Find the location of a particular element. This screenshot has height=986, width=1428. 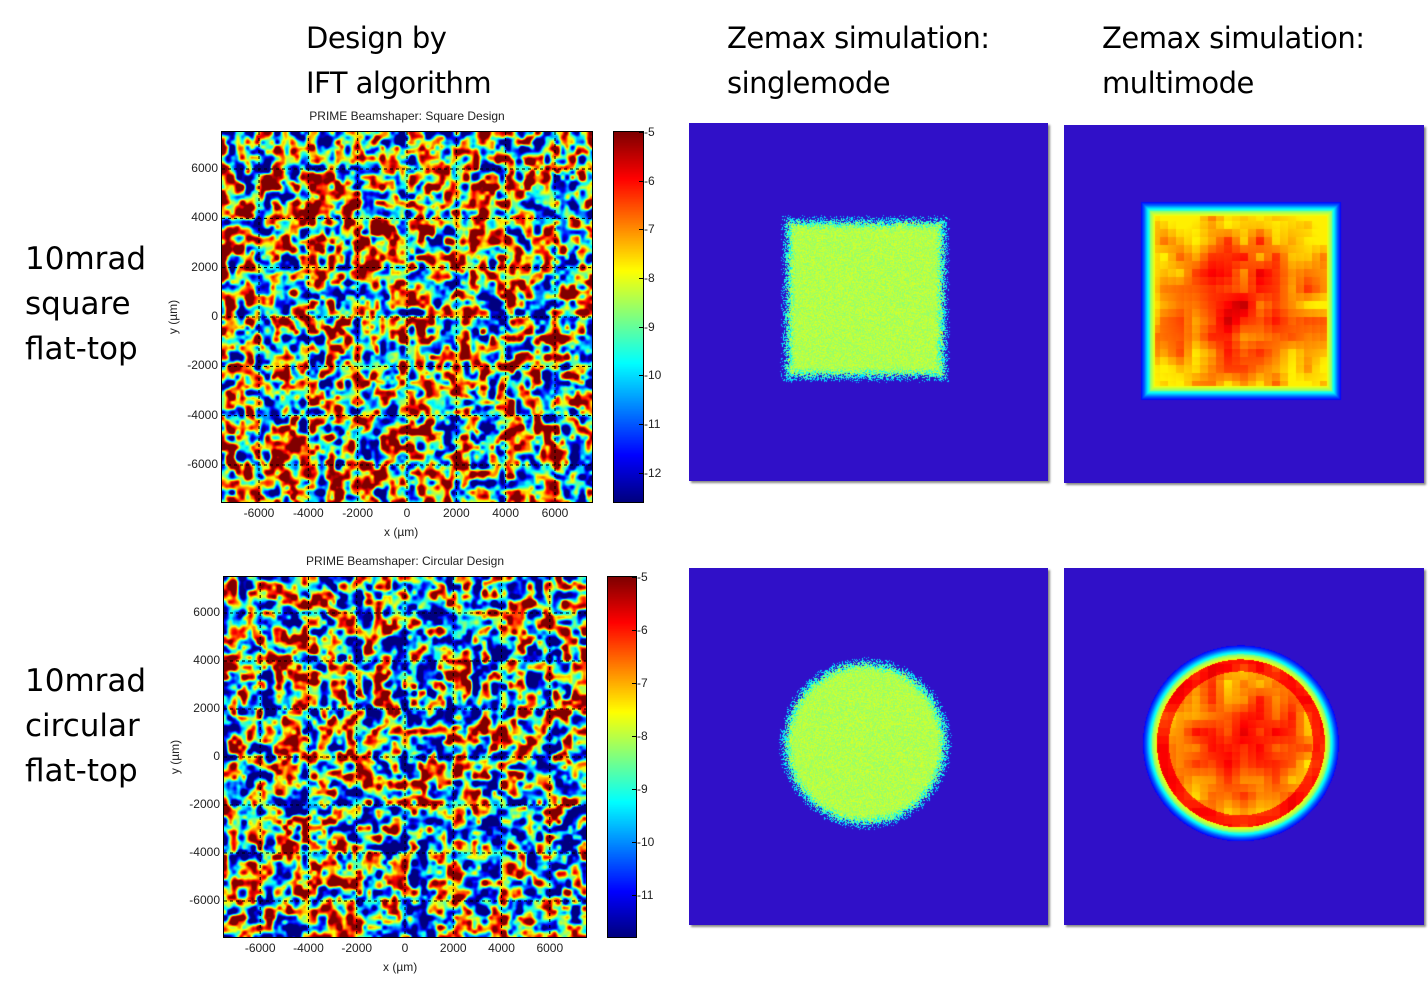

heading-line: singlemode is located at coordinates (809, 83).